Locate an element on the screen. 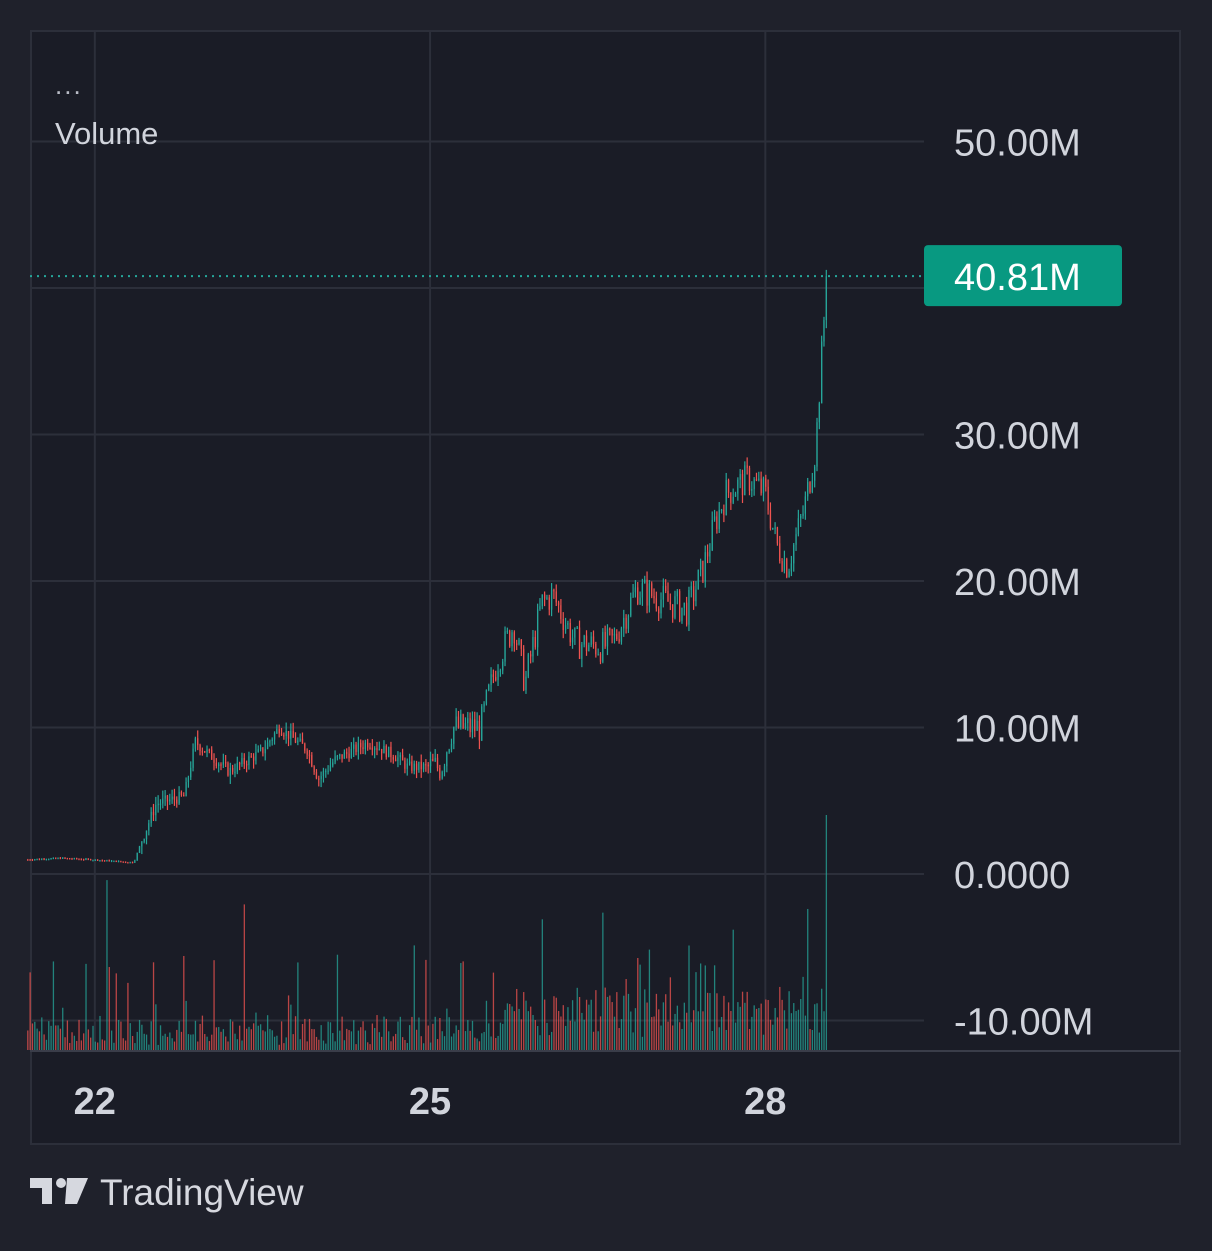 Image resolution: width=1212 pixels, height=1251 pixels. y-tick-label: 10.00M is located at coordinates (1017, 730).